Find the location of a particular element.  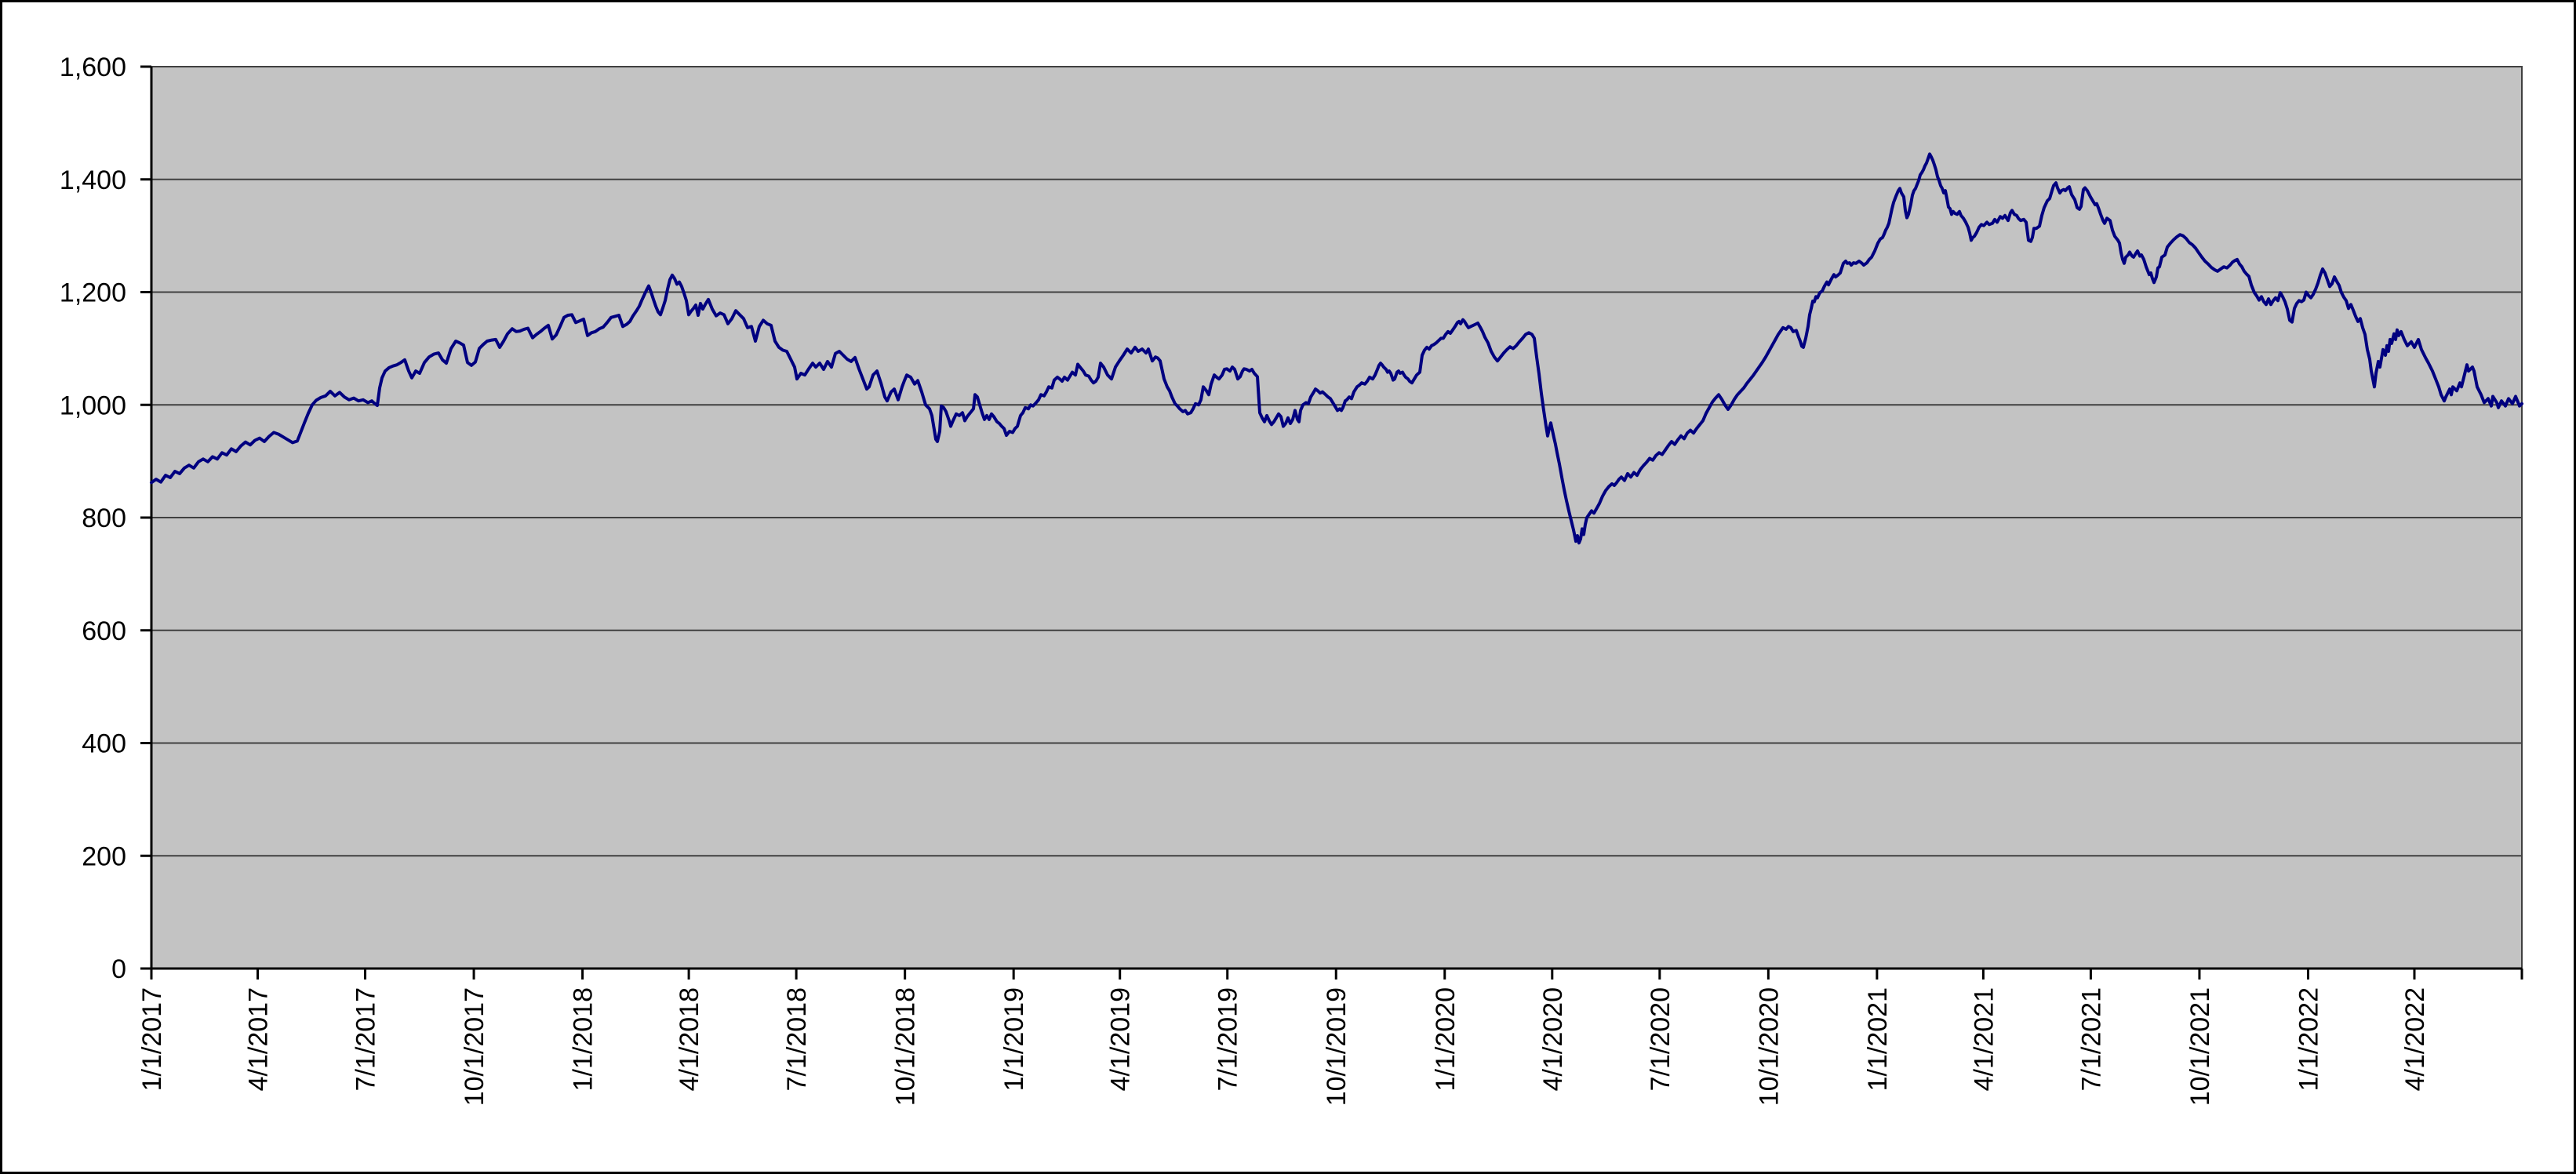

x-tick-label-7-1-2019: 7/1/2019 is located at coordinates (1228, 1039).